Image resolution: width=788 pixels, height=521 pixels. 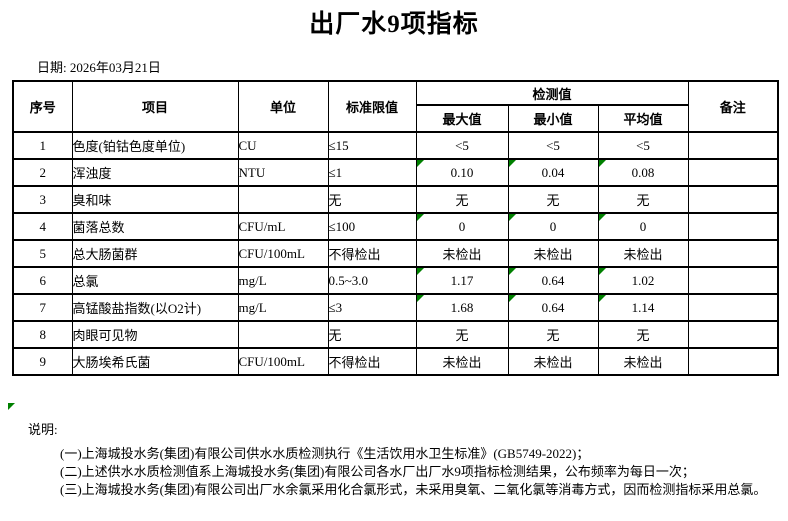 I want to click on max-value-cell: <5, so click(x=462, y=145).